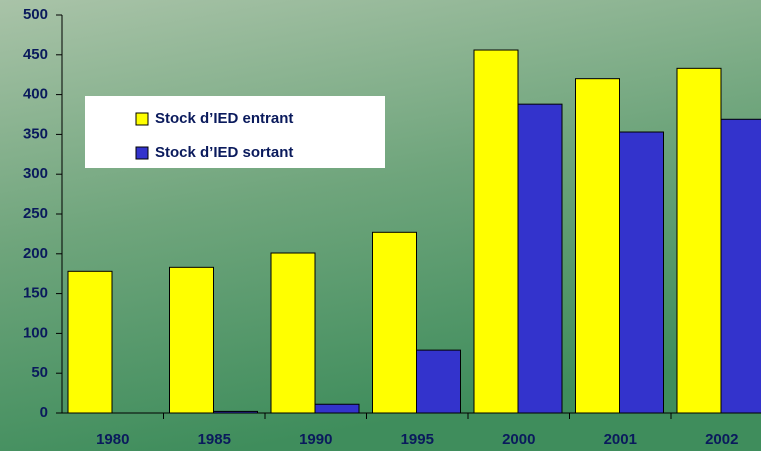  I want to click on y-tick-label: 500, so click(35, 14).